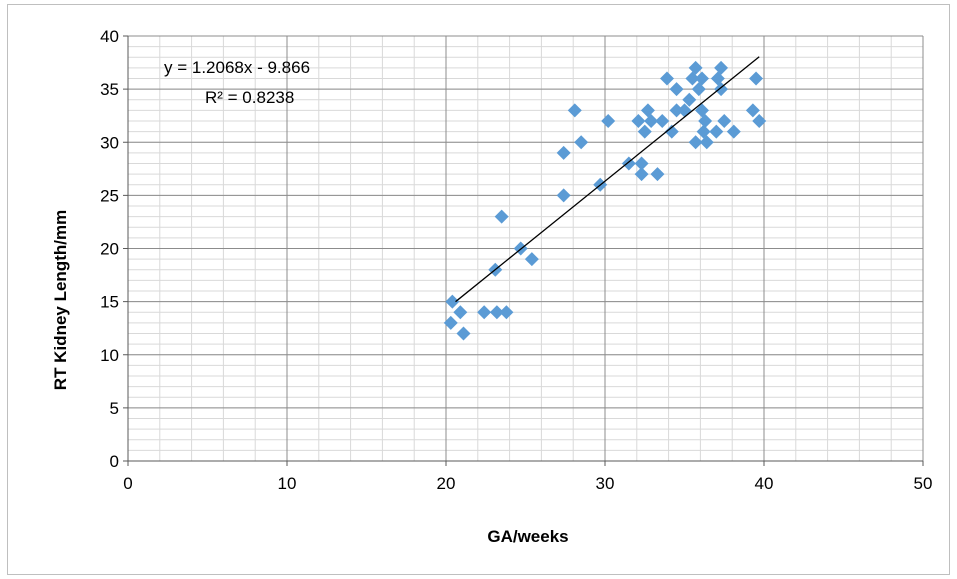 Image resolution: width=957 pixels, height=579 pixels. I want to click on trendline-r2: R² = 0.8238, so click(249, 97).